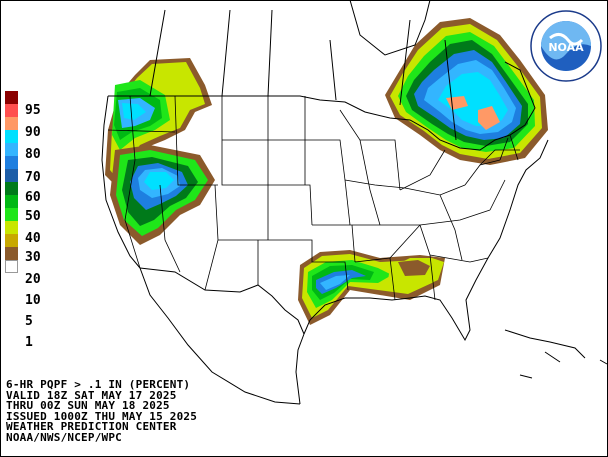 The height and width of the screenshot is (457, 608). What do you see at coordinates (159, 181) in the screenshot?
I see `prob-area-rockies-cyan` at bounding box center [159, 181].